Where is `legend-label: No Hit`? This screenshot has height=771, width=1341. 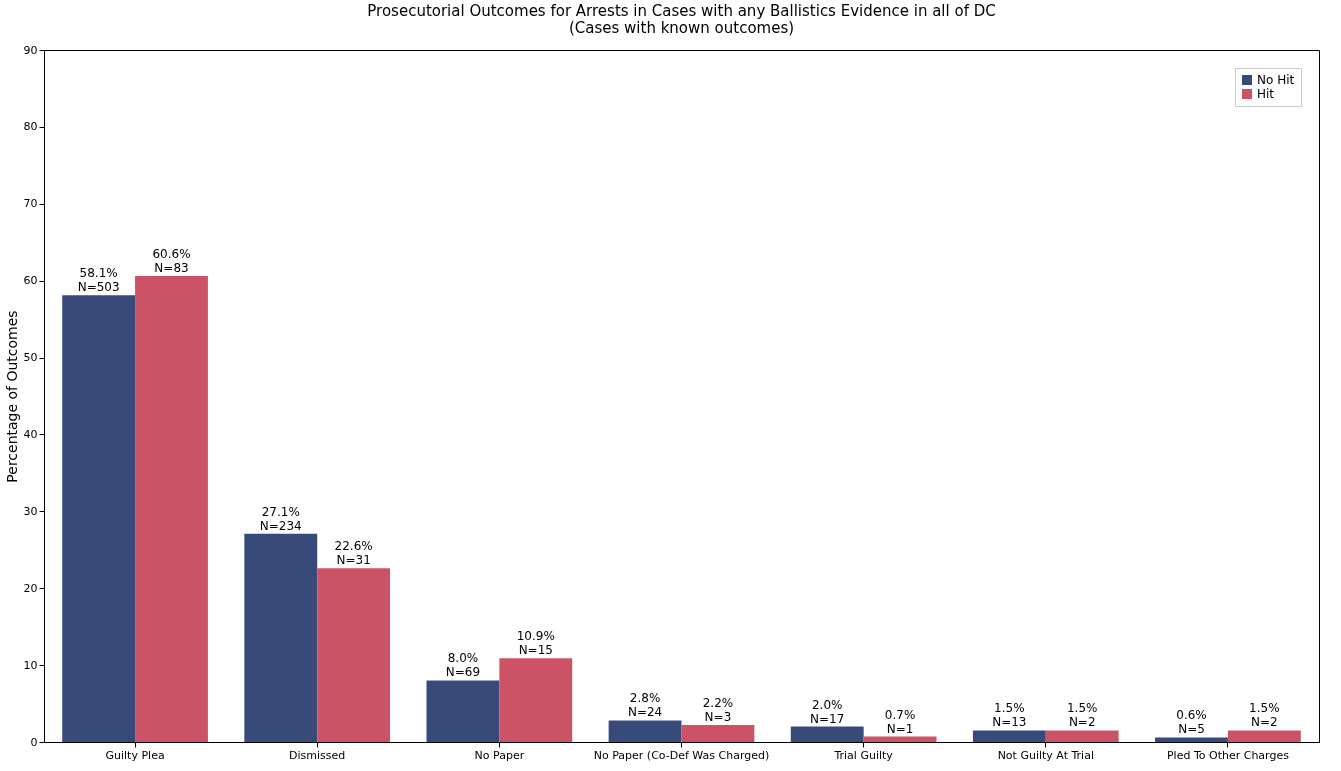 legend-label: No Hit is located at coordinates (1276, 80).